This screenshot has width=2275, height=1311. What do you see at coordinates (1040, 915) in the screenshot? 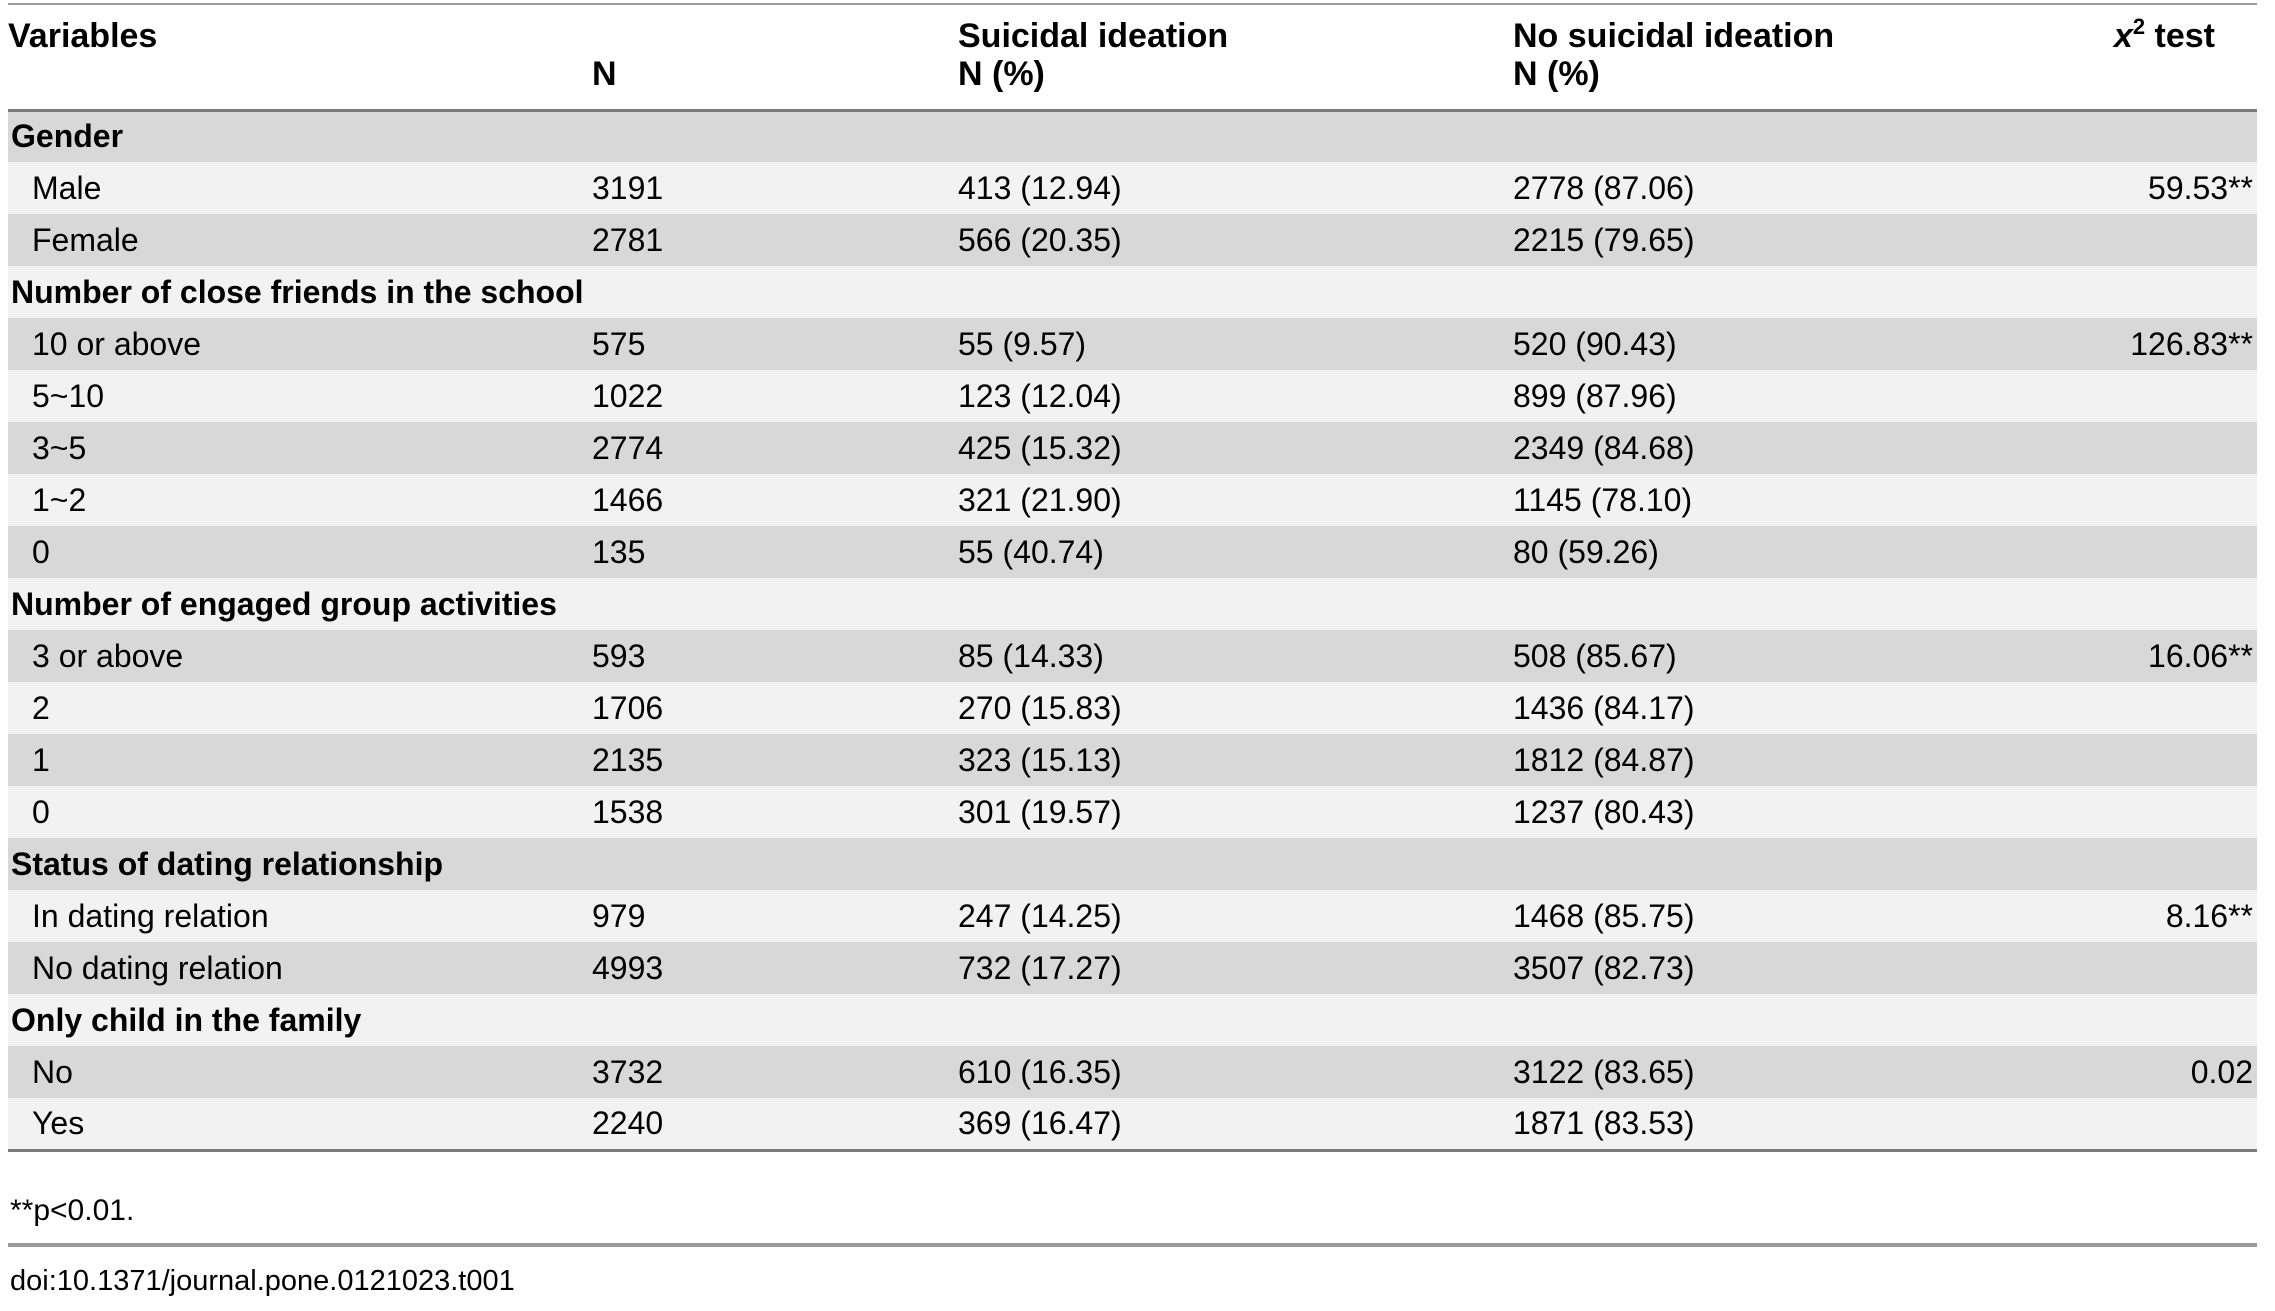
I see `cell-suicidal-ideation: 247 (14.25)` at bounding box center [1040, 915].